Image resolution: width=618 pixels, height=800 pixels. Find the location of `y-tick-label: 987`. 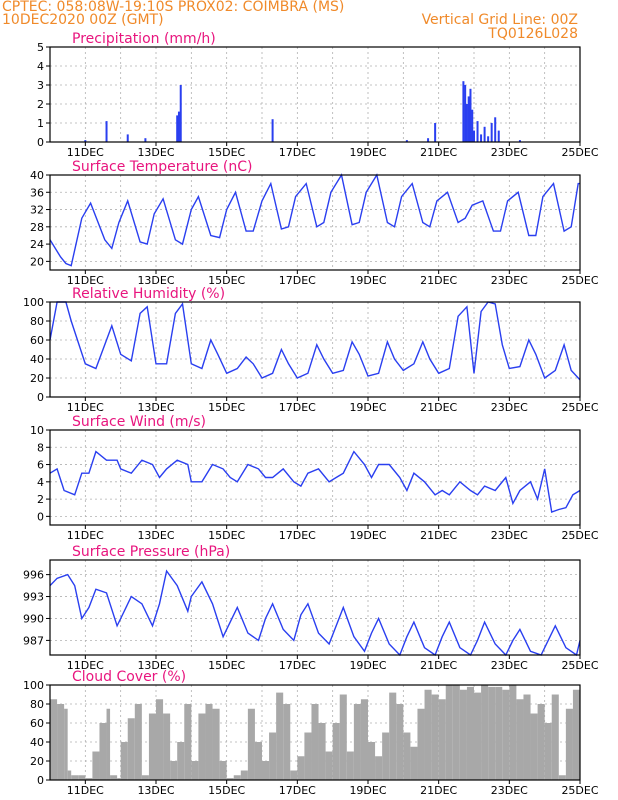

y-tick-label: 987 is located at coordinates (33, 640).